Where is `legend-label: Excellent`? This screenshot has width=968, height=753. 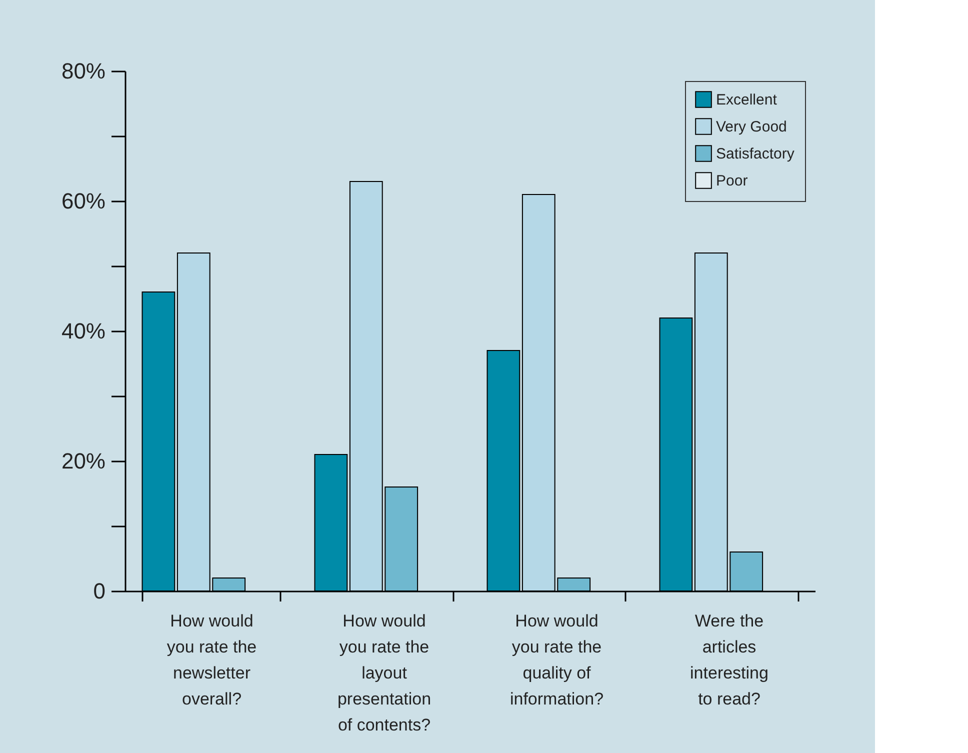 legend-label: Excellent is located at coordinates (747, 100).